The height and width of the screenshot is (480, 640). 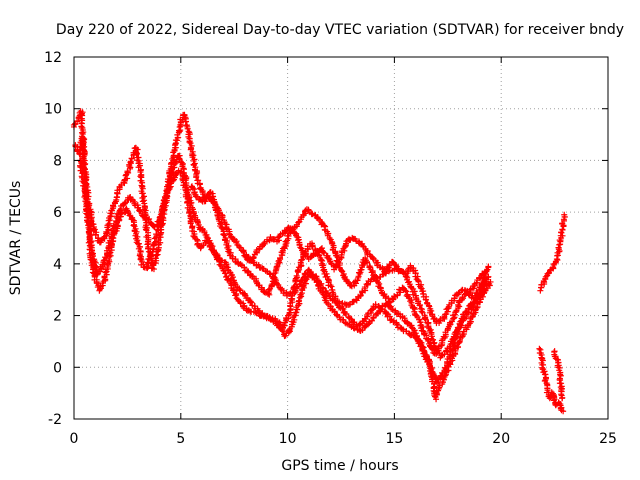 What do you see at coordinates (501, 439) in the screenshot?
I see `x-tick-label: 20` at bounding box center [501, 439].